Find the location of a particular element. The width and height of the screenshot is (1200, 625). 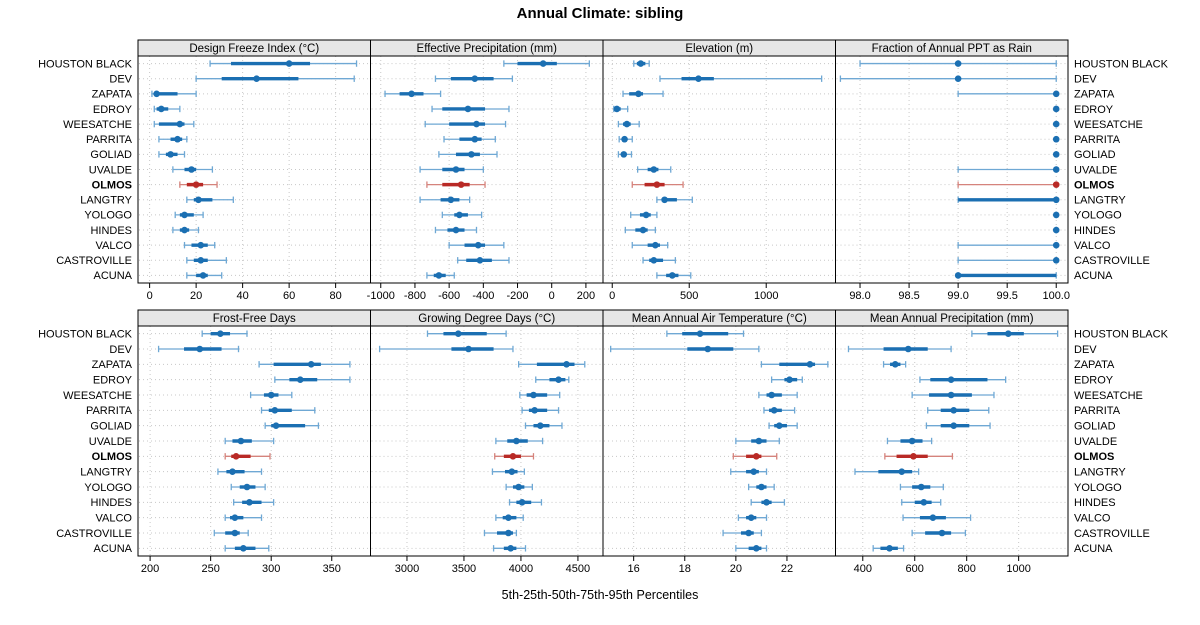

station-label-right: ZAPATA is located at coordinates (1094, 365).